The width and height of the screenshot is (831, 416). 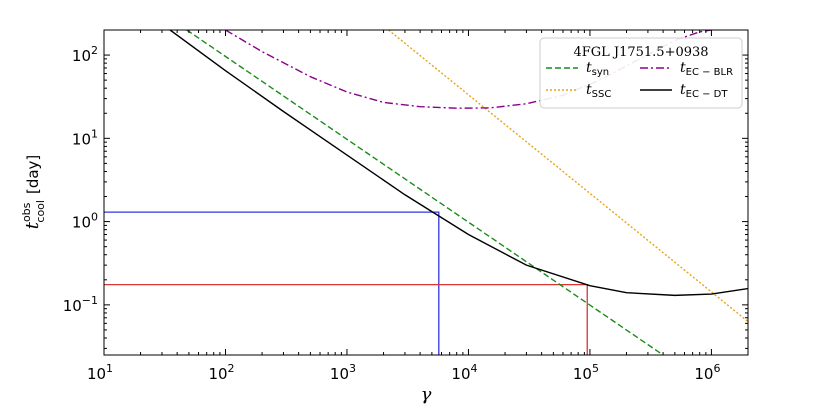 What do you see at coordinates (85, 54) in the screenshot?
I see `y-tick-label: 10²` at bounding box center [85, 54].